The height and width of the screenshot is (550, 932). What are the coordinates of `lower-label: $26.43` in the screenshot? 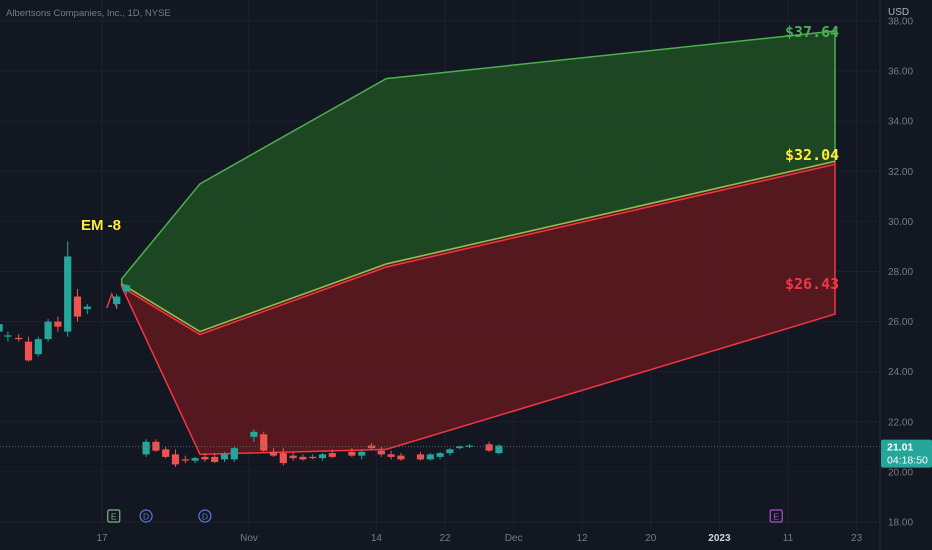 It's located at (812, 284).